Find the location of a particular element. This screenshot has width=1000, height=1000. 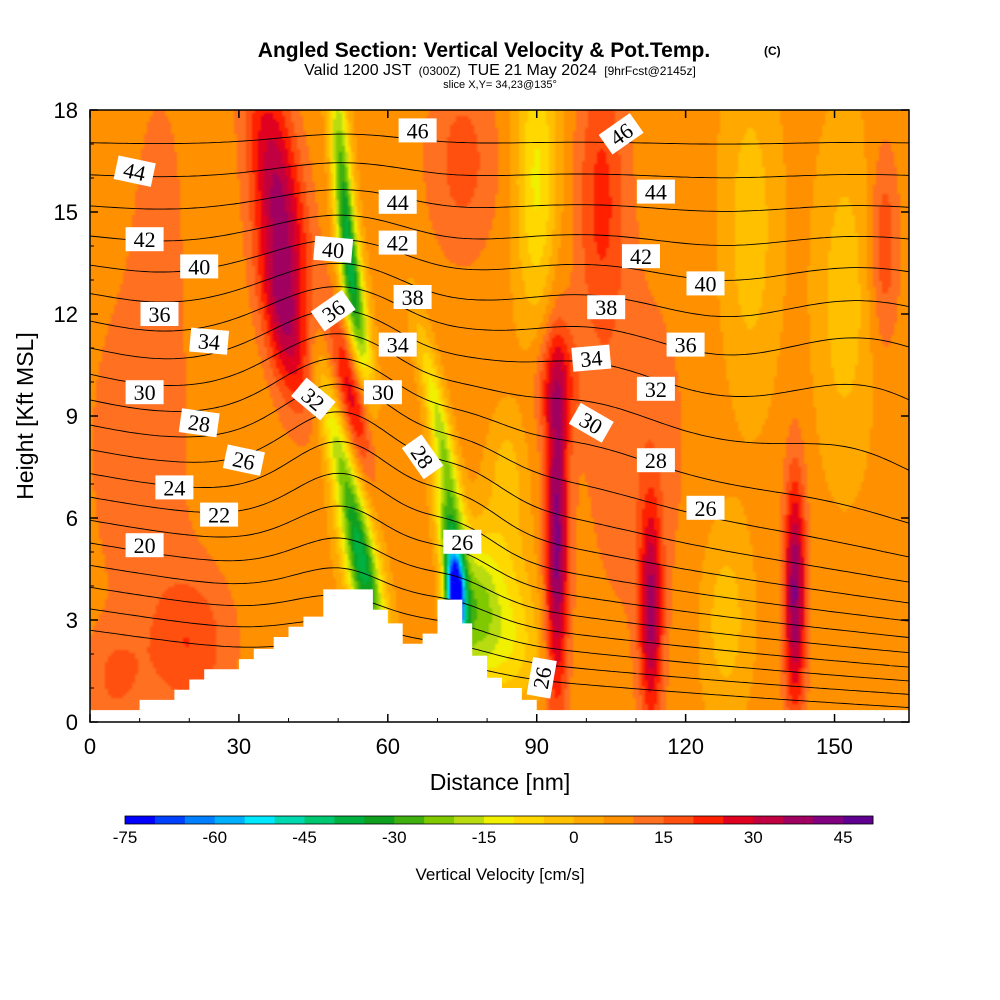

theta-label: 24 is located at coordinates (174, 487).